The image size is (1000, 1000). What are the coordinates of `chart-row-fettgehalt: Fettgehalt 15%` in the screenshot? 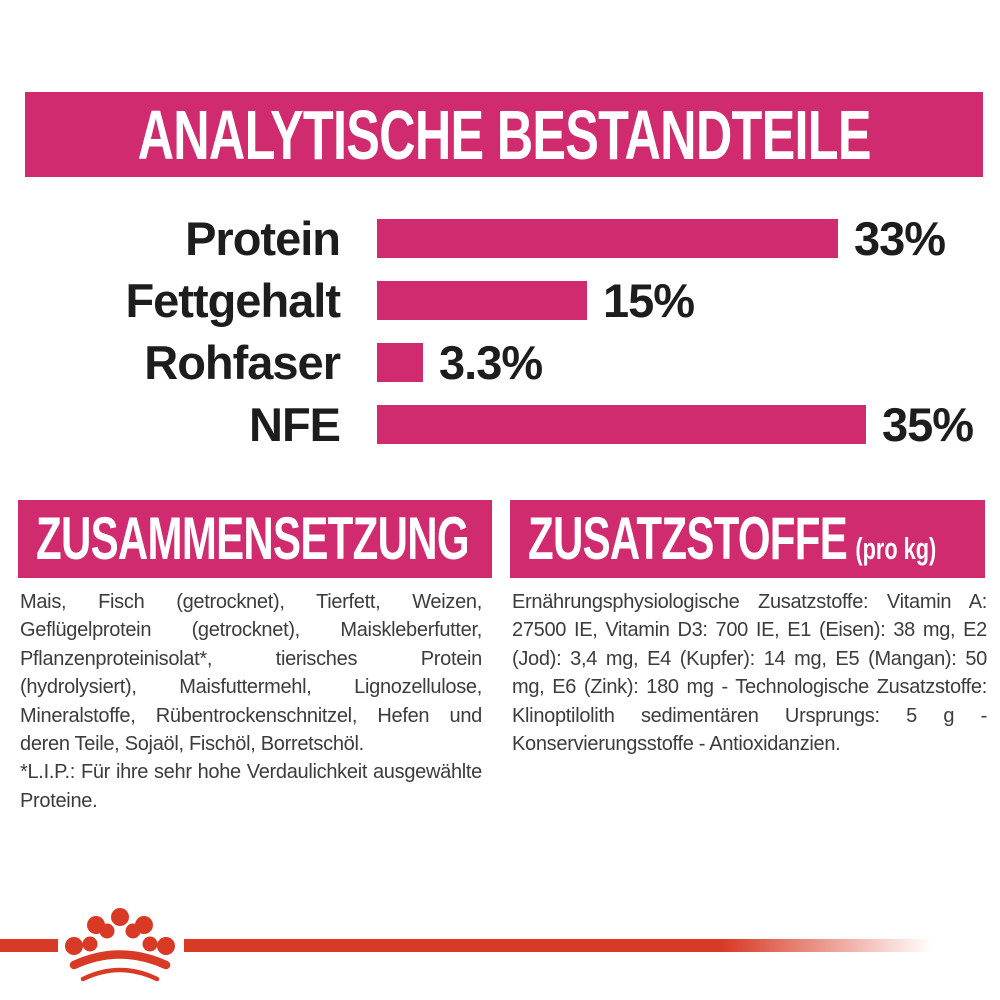 It's located at (500, 300).